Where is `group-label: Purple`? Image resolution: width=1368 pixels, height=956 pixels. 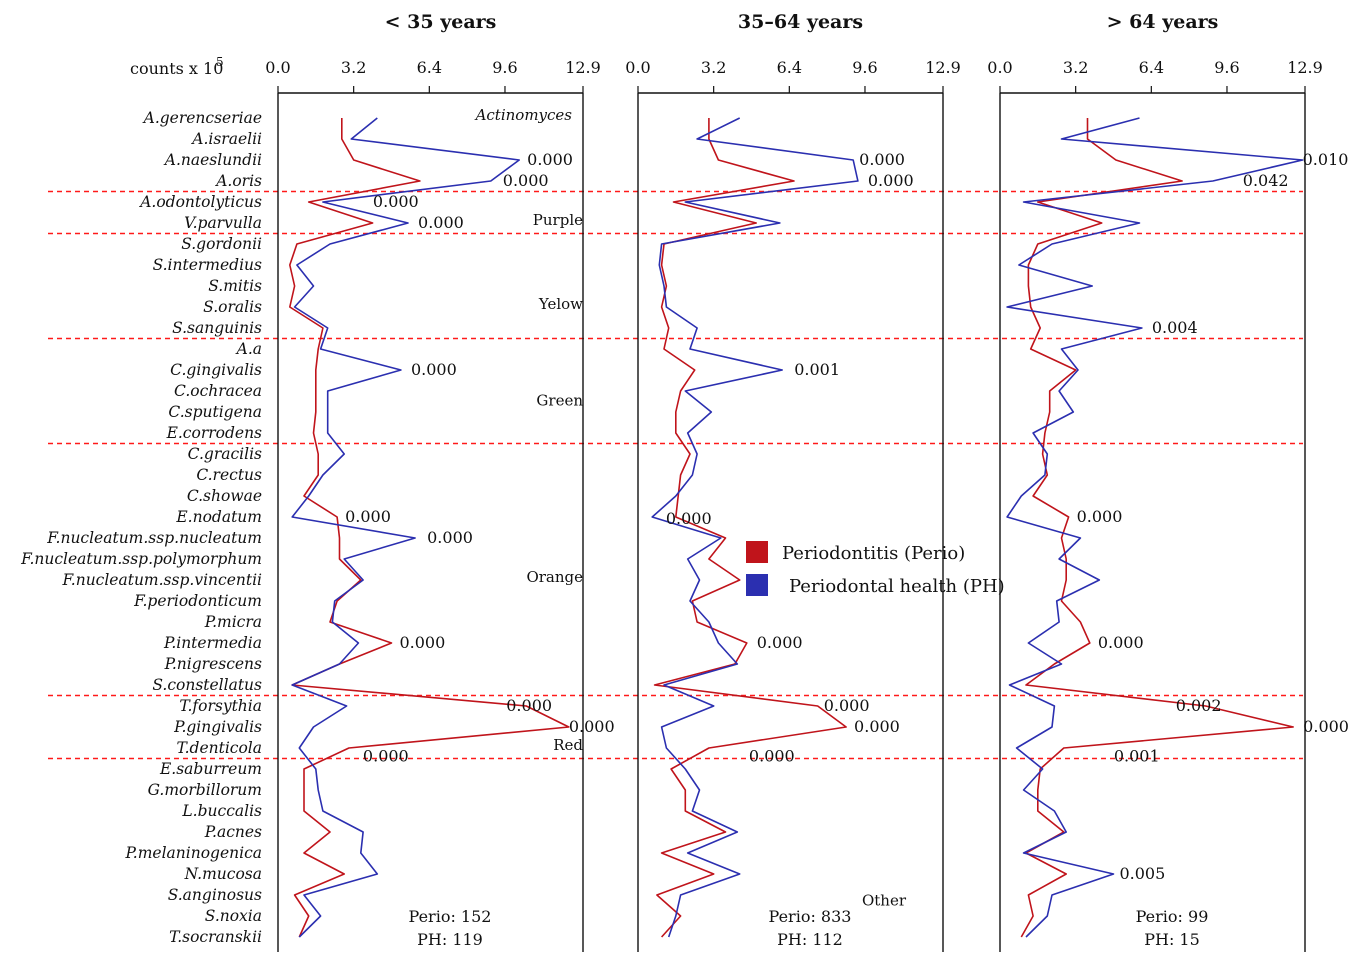
group-label: Purple is located at coordinates (558, 220).